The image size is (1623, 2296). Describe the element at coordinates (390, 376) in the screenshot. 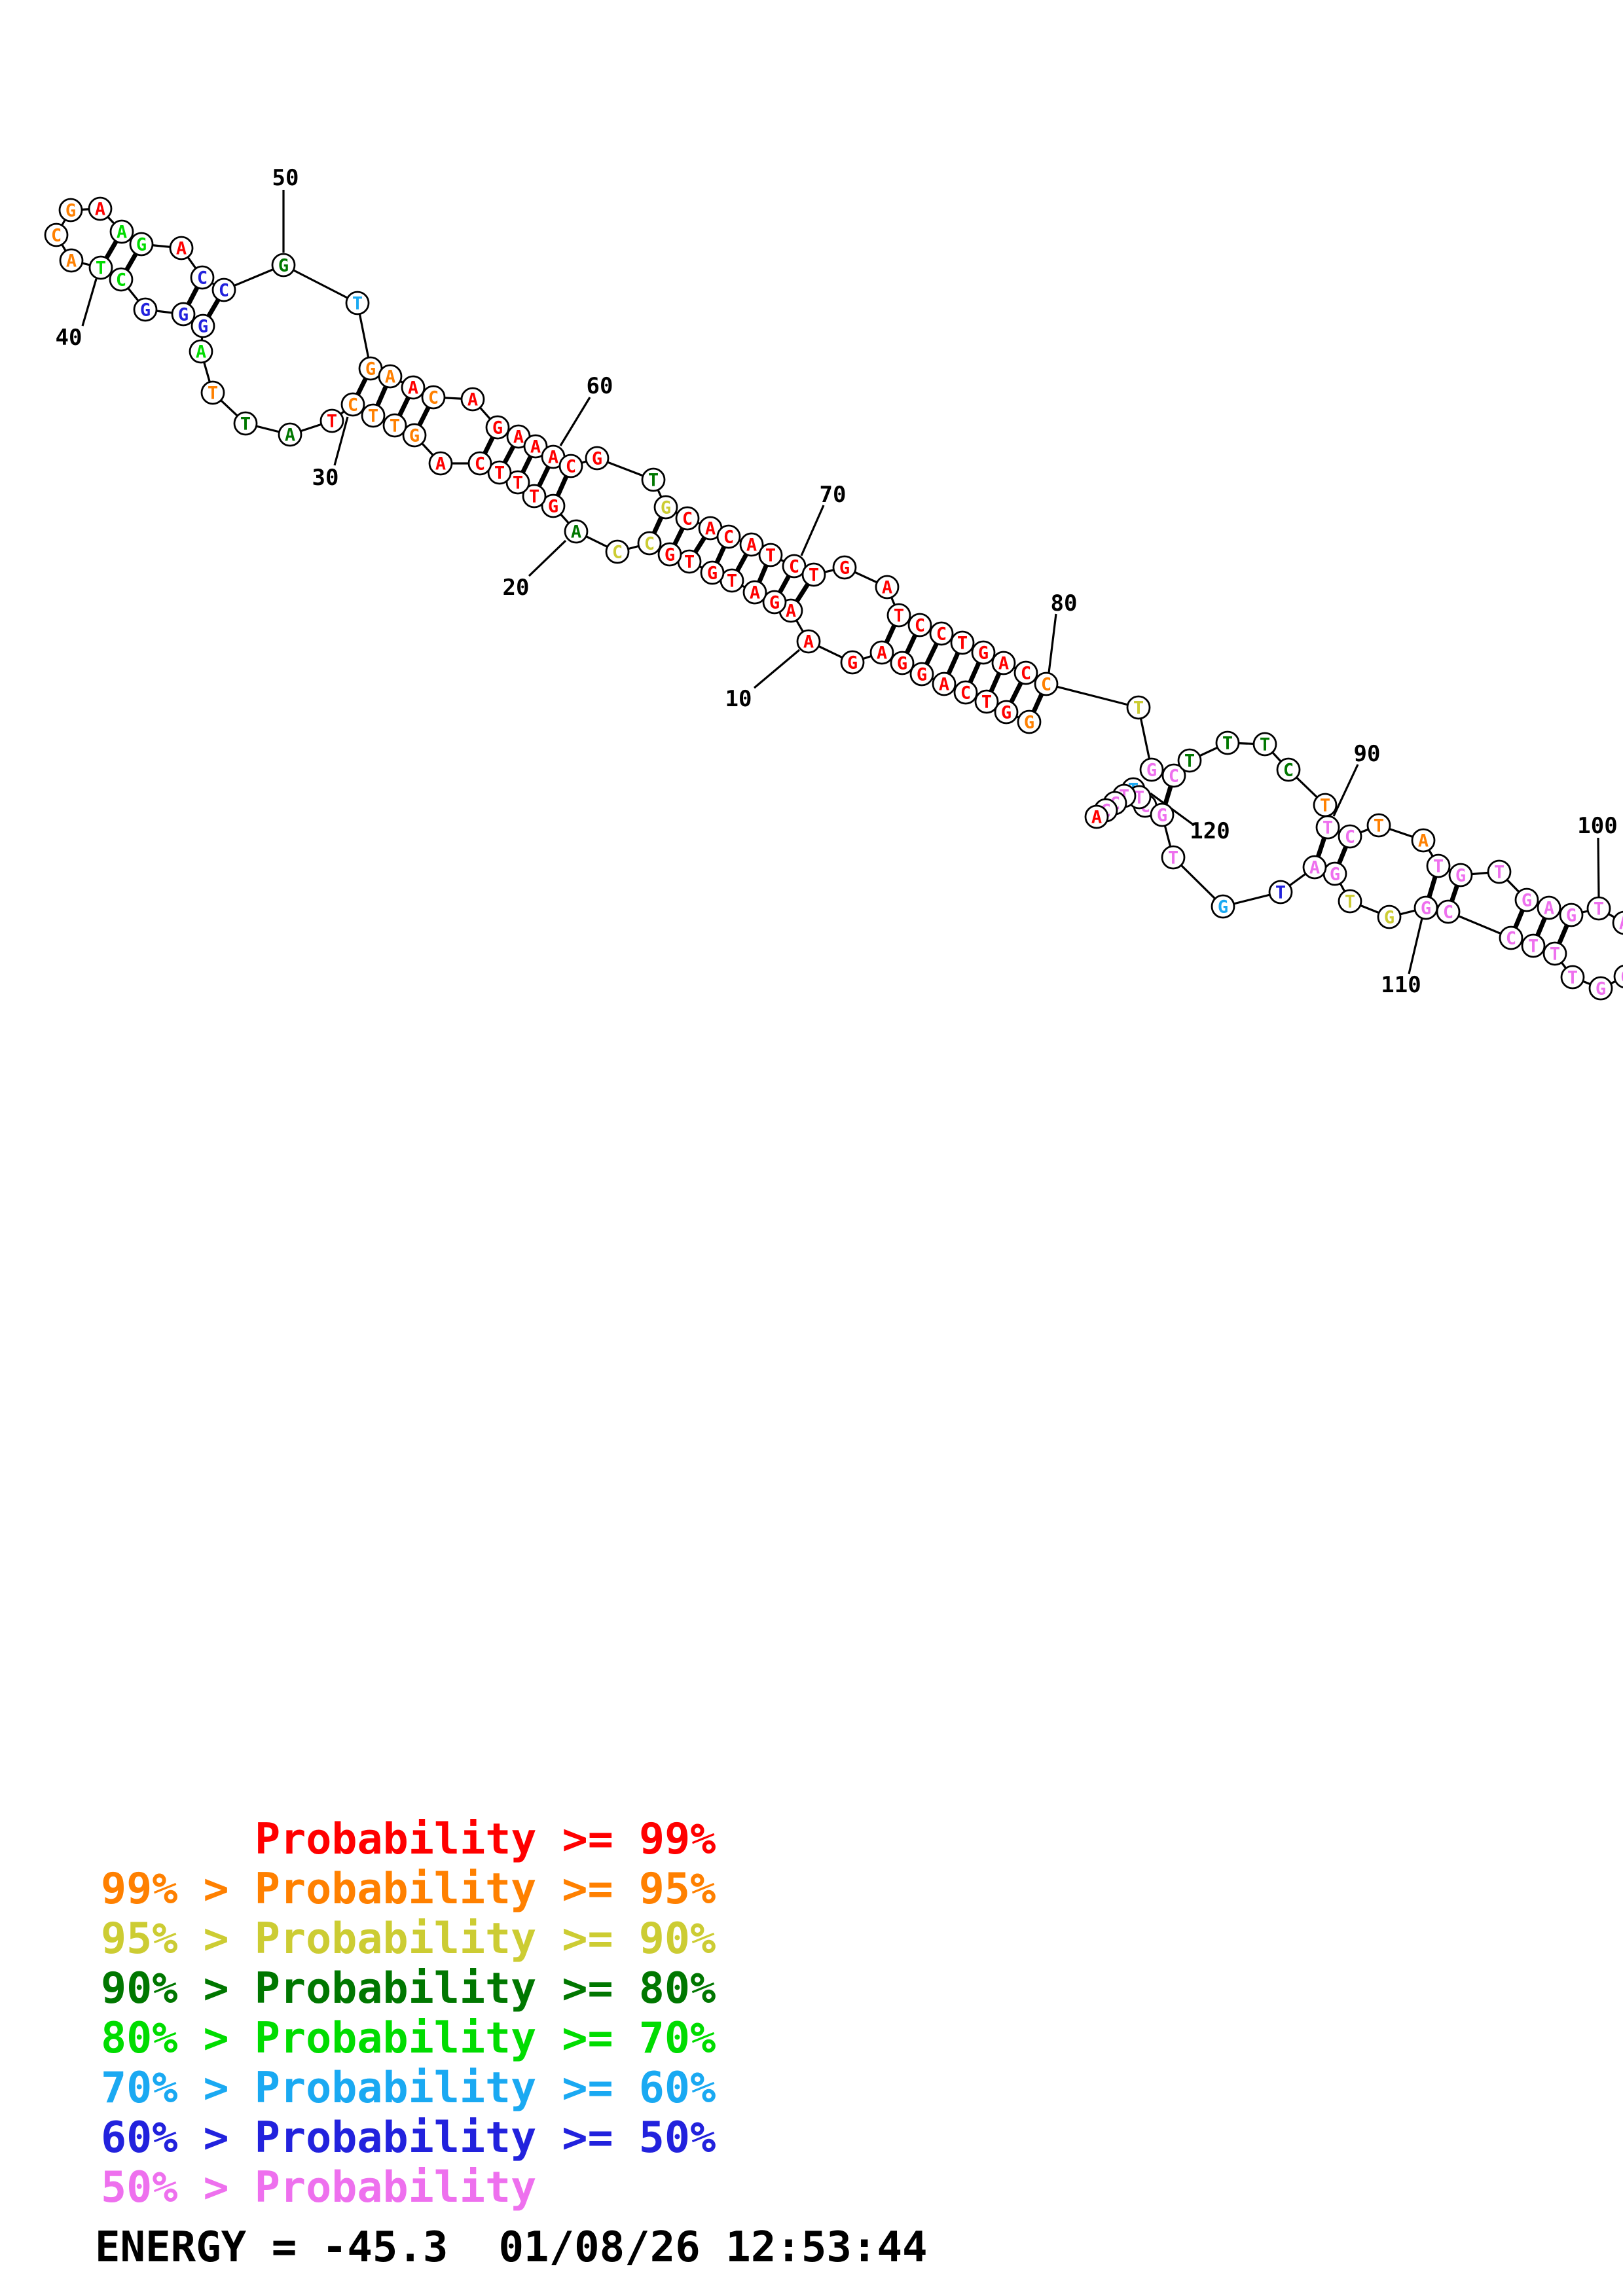

I see `nucleotide-A-53: A` at that location.